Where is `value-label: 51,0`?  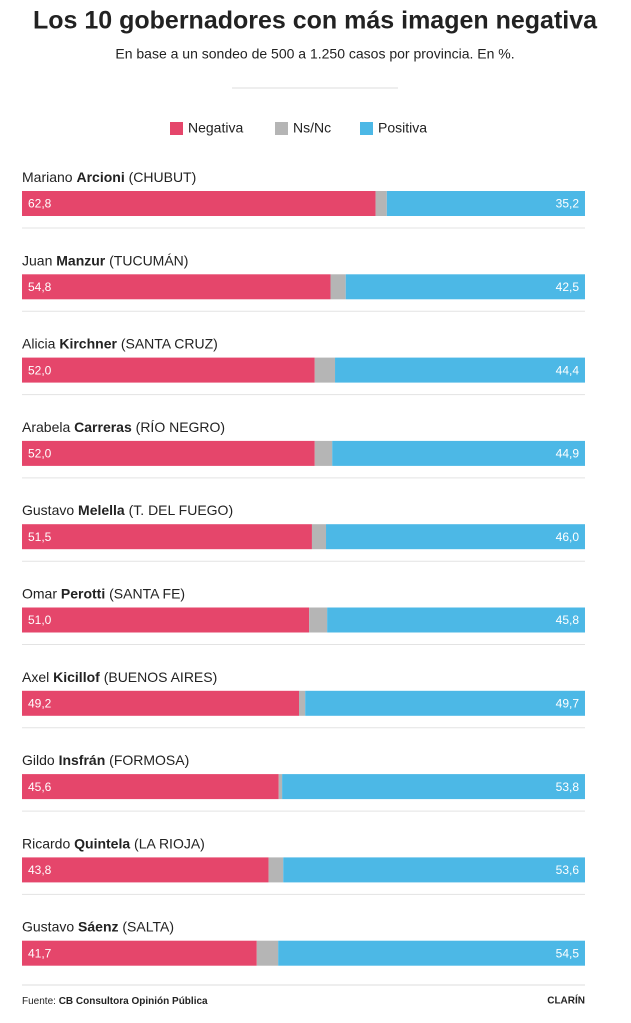
value-label: 51,0 is located at coordinates (40, 620).